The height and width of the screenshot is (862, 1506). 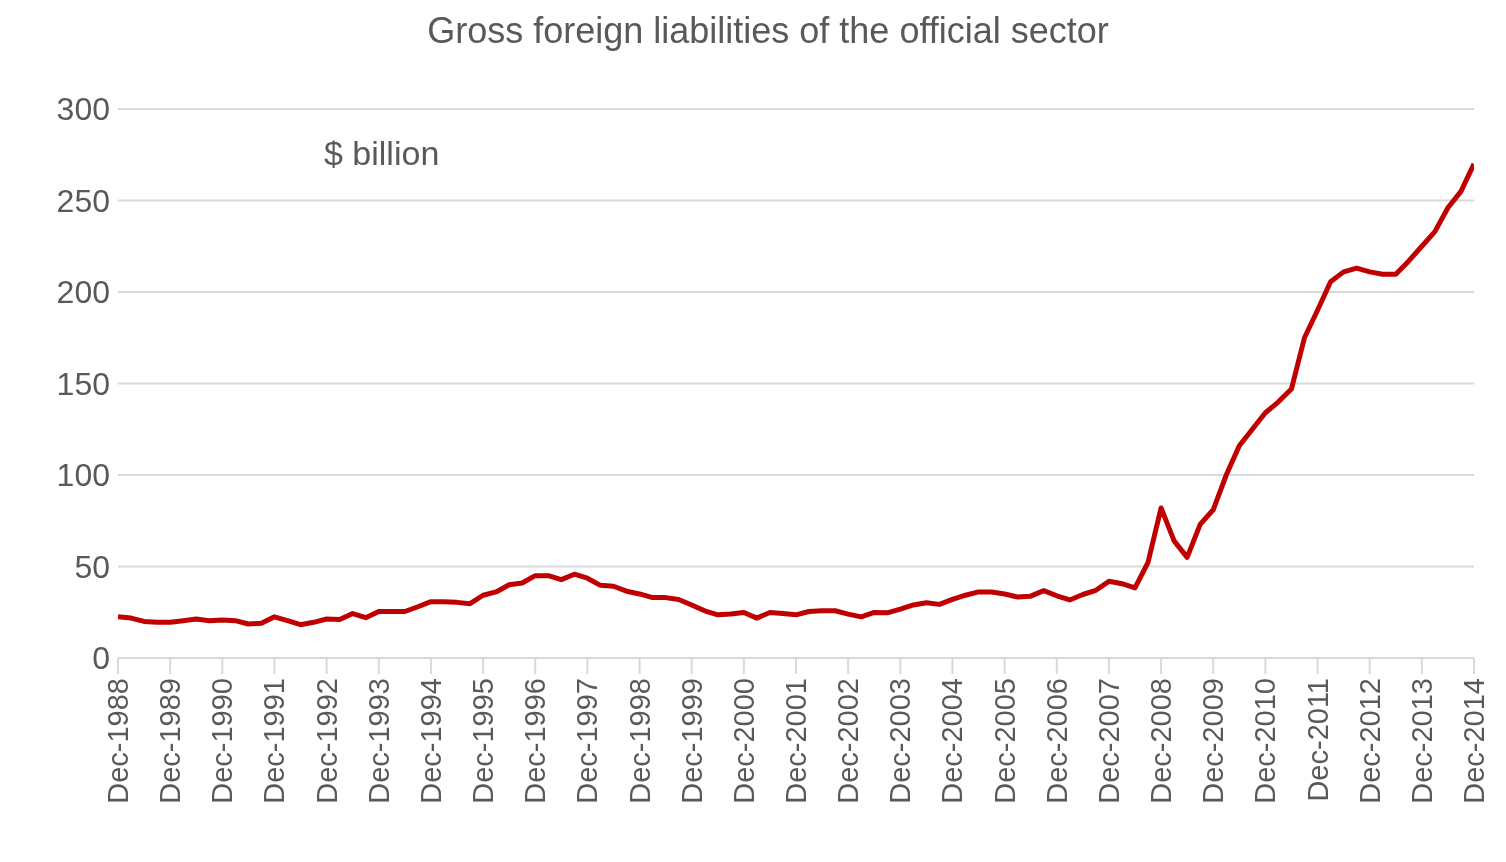 I want to click on y-tick-label: 100, so click(x=83, y=475).